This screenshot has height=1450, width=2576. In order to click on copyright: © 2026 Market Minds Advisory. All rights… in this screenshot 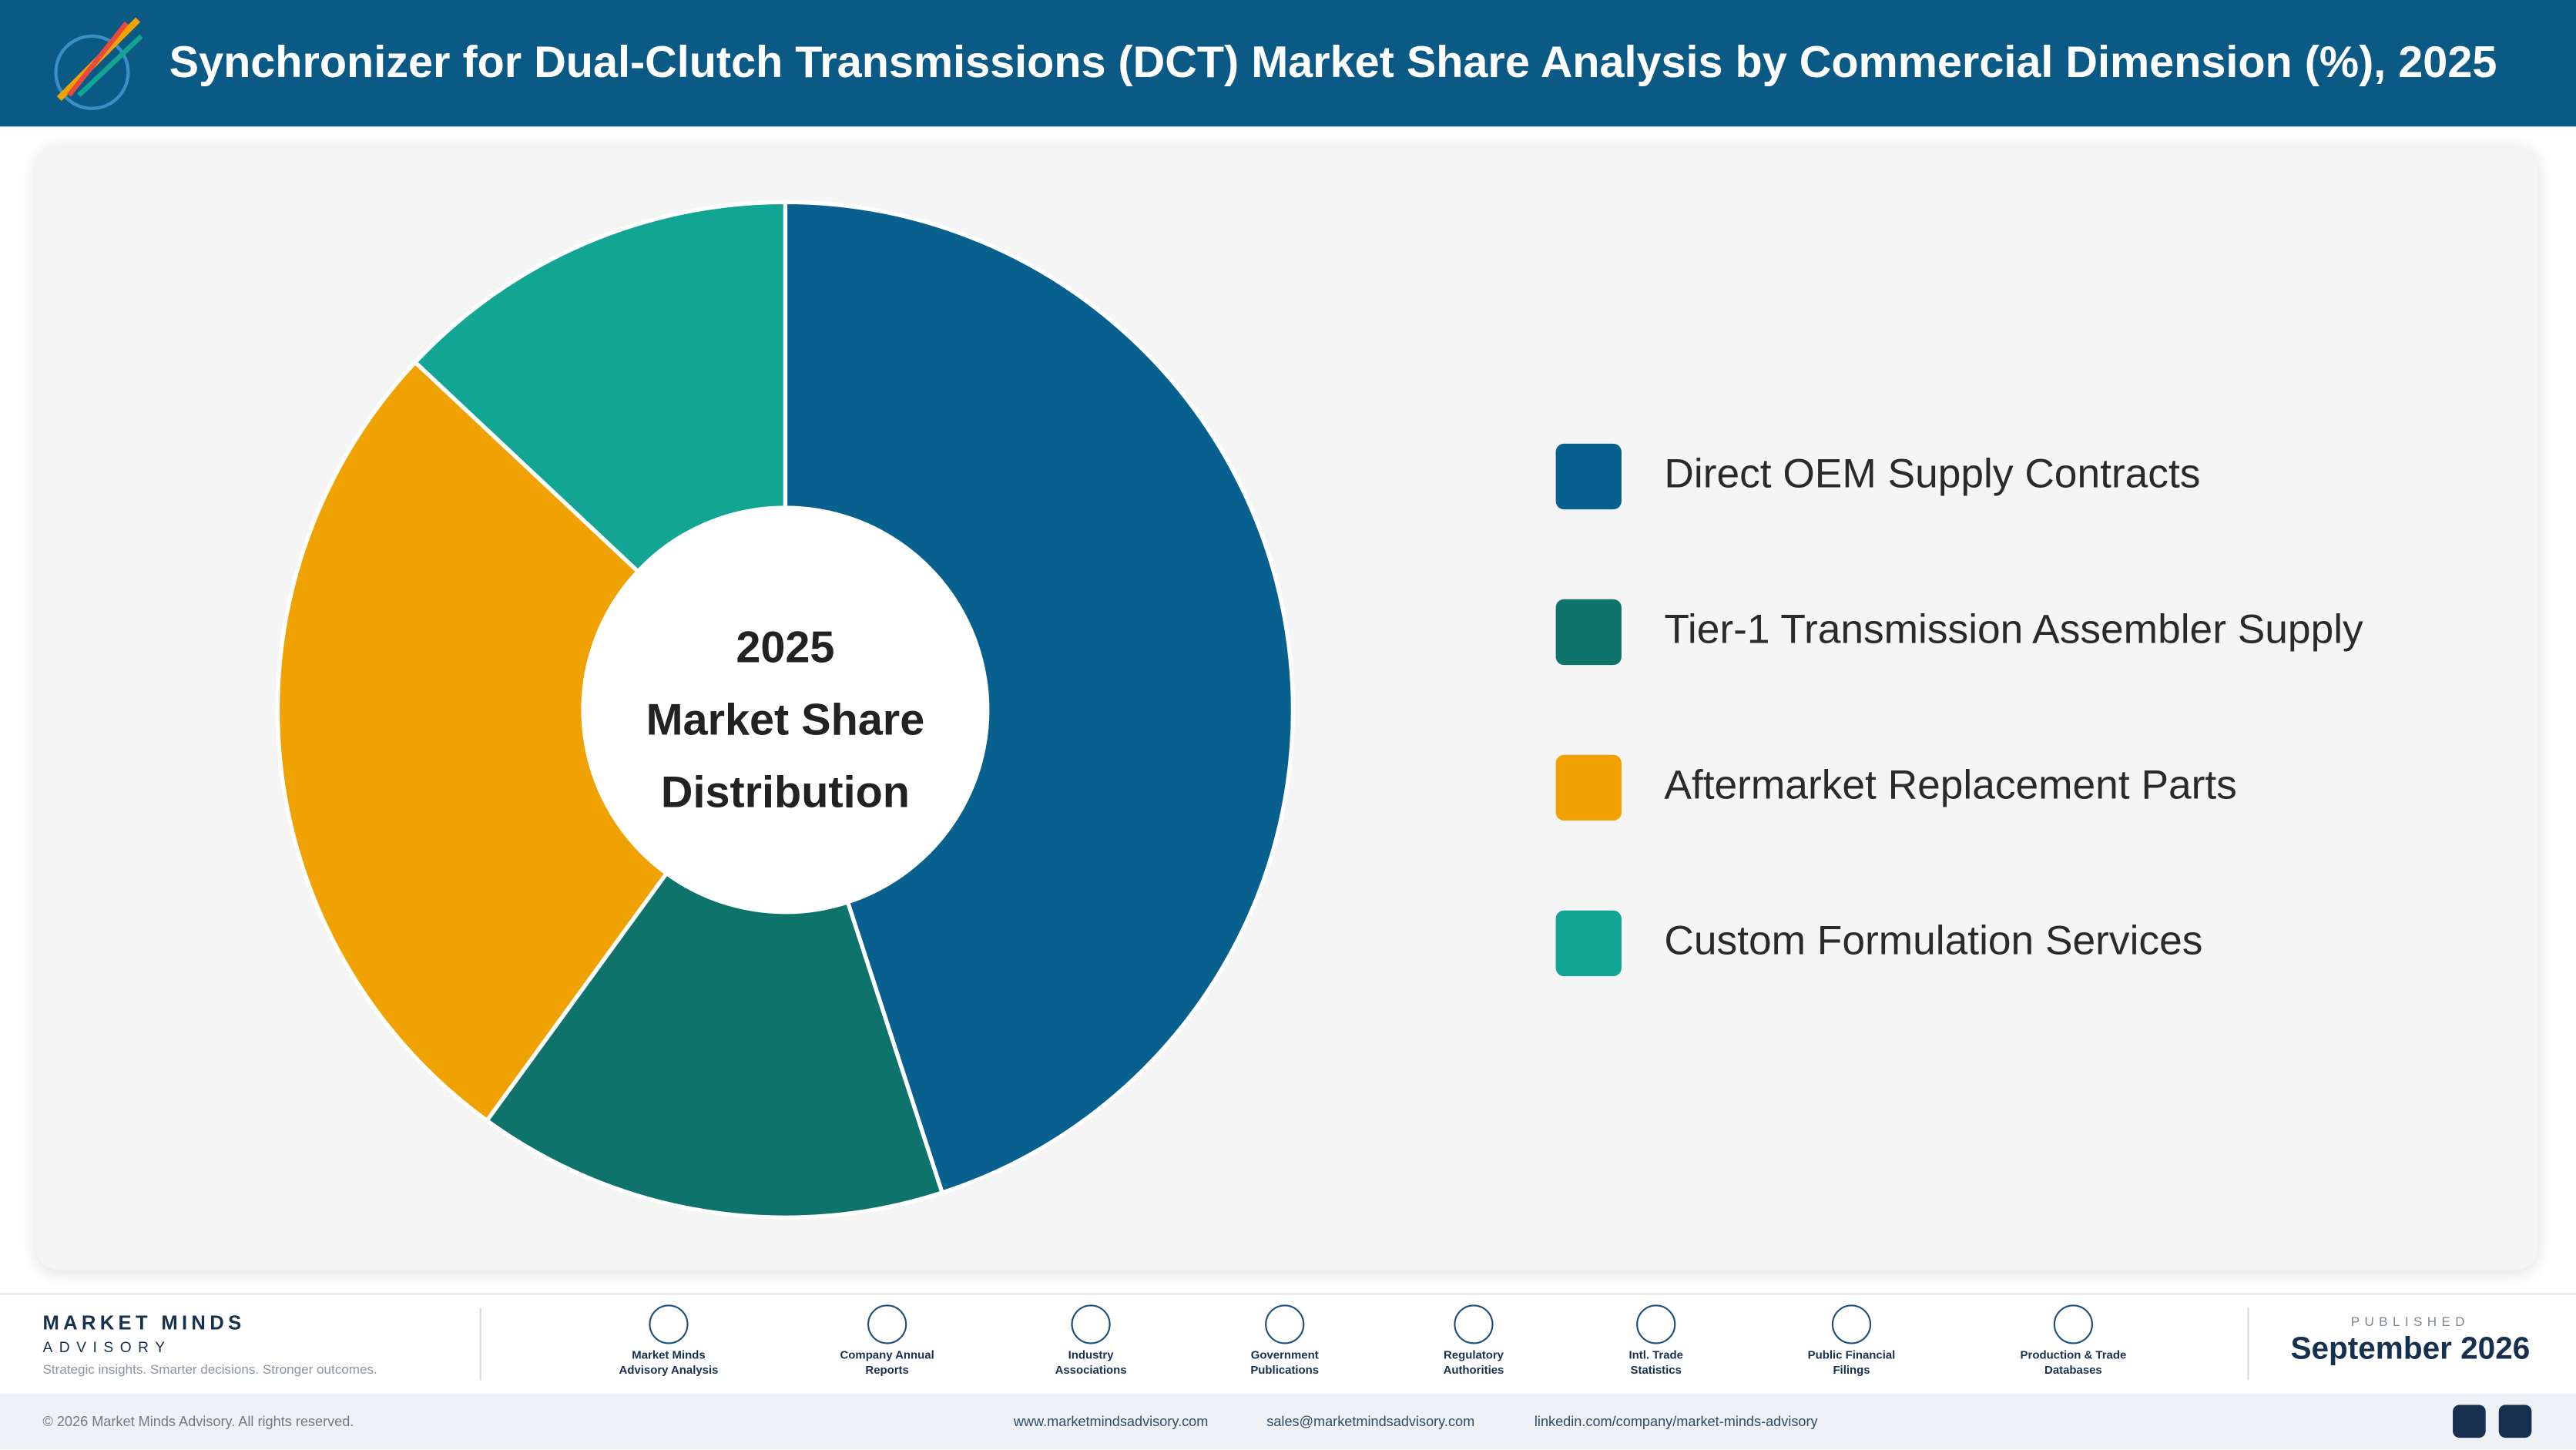, I will do `click(198, 1421)`.